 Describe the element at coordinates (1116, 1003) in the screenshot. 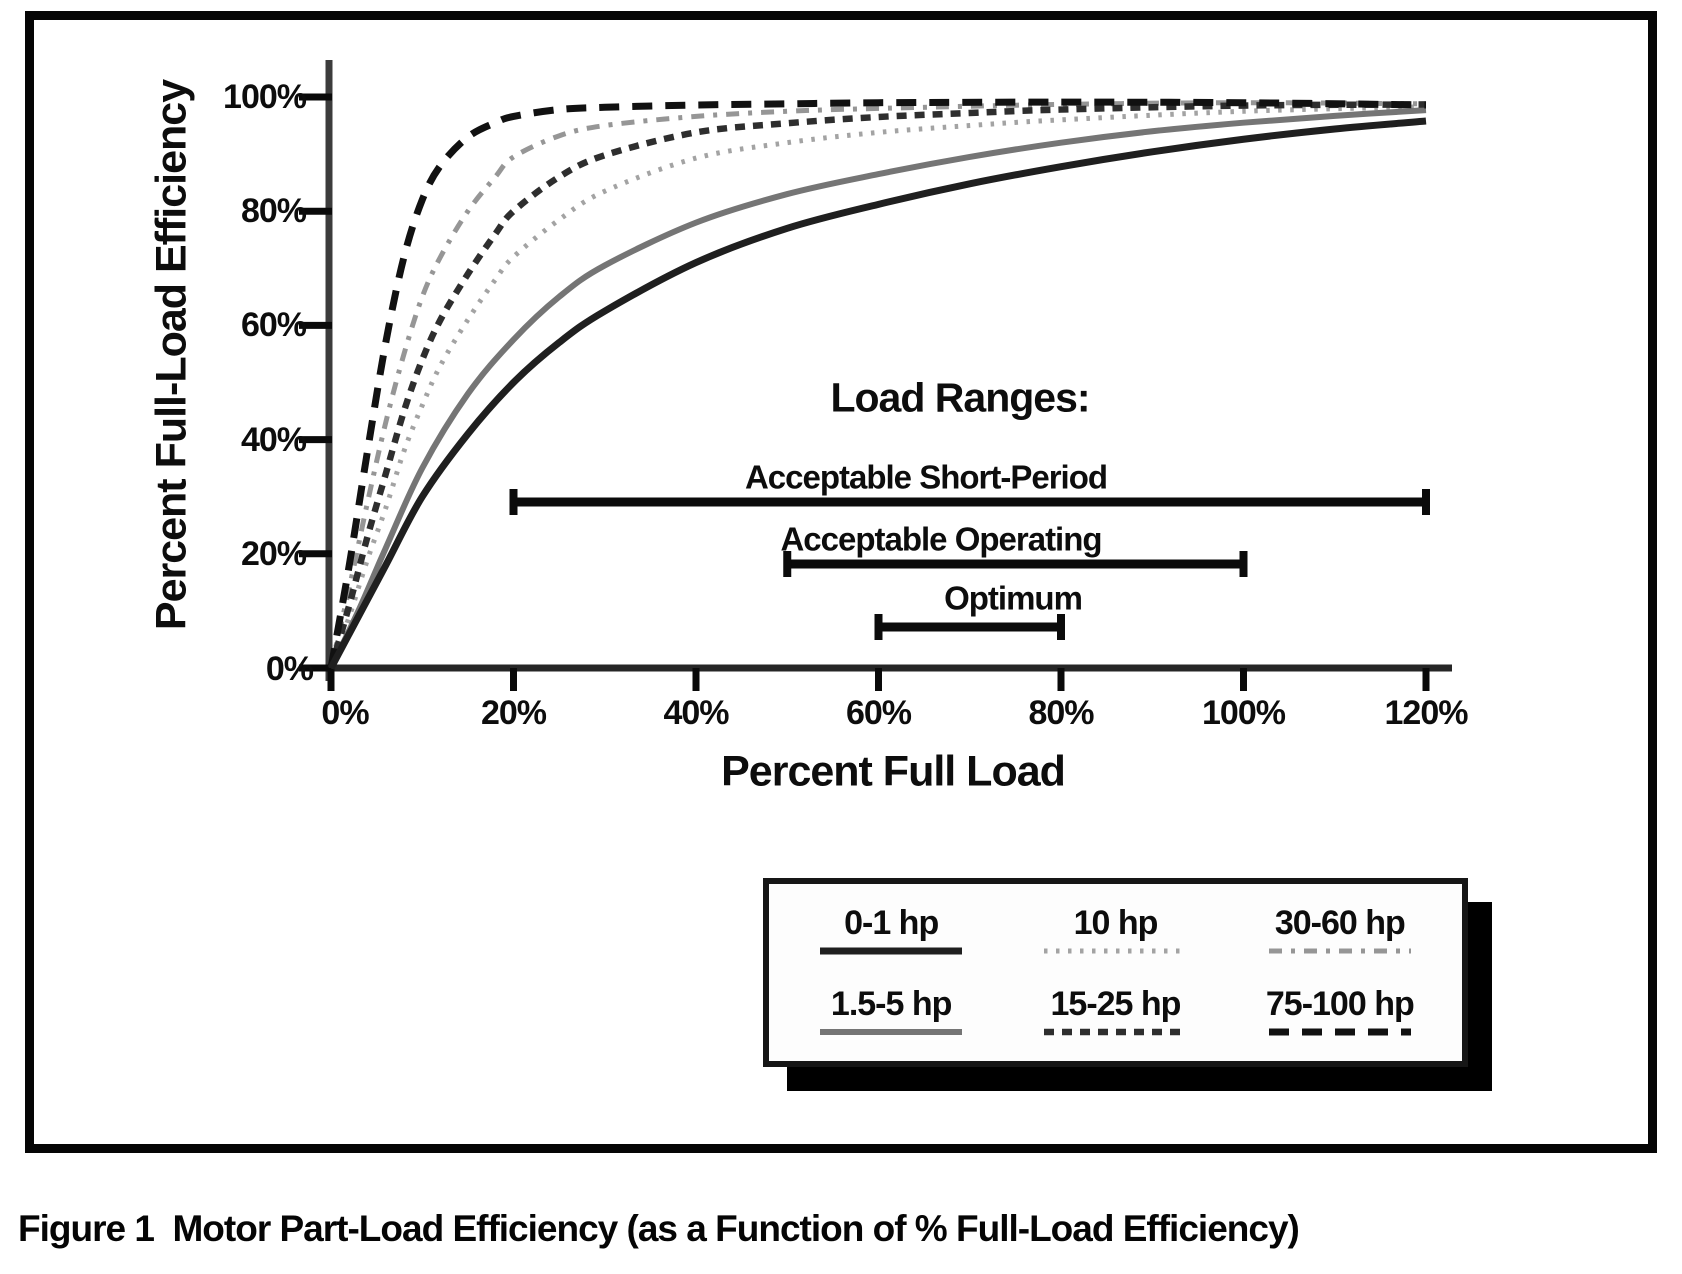

I see `legend-item-label: 15-25 hp` at that location.